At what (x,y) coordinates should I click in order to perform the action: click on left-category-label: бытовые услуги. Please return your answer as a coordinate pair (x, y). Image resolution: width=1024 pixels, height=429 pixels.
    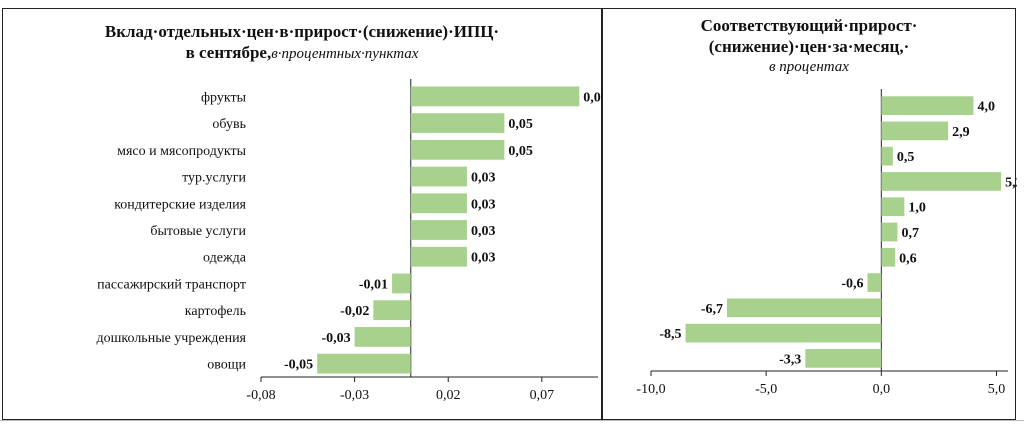
    Looking at the image, I should click on (198, 231).